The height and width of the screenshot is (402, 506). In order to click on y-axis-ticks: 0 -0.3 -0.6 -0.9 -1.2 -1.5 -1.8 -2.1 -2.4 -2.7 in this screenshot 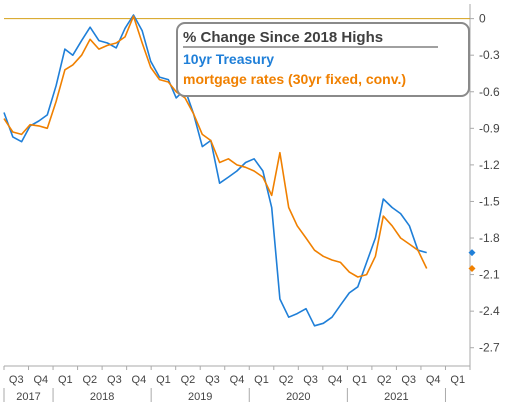, I will do `click(485, 183)`.